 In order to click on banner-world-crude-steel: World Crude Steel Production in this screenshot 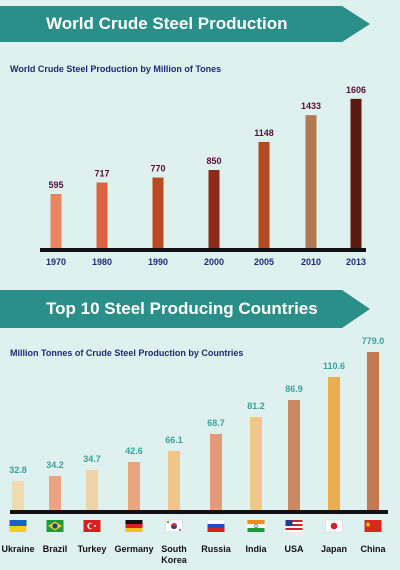, I will do `click(185, 24)`.